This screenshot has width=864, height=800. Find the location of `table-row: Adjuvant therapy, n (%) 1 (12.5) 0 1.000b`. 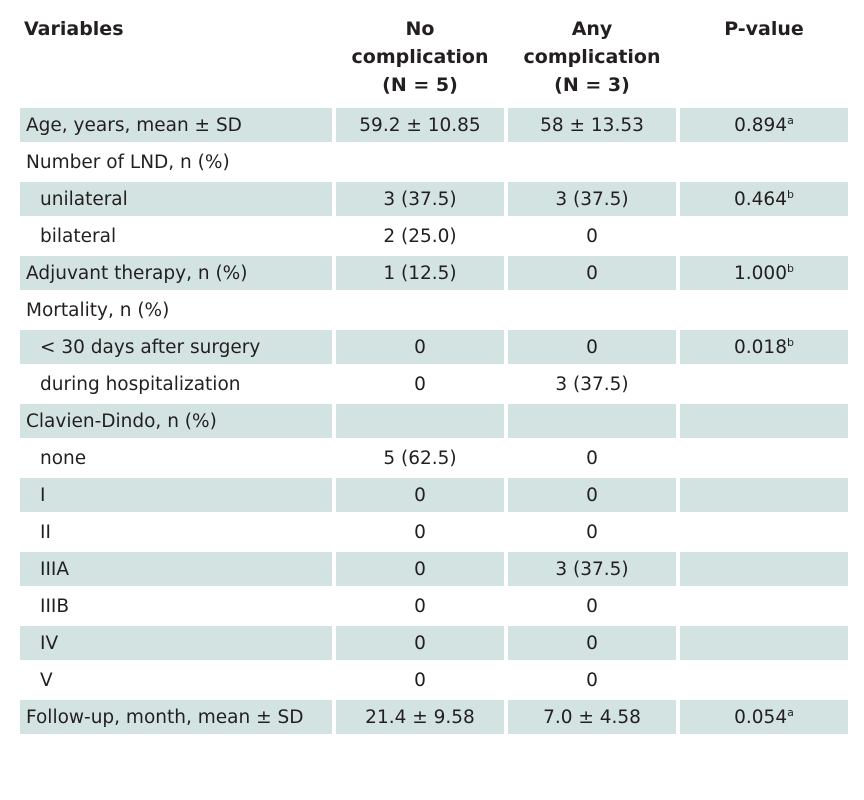

table-row: Adjuvant therapy, n (%) 1 (12.5) 0 1.000b is located at coordinates (434, 273).